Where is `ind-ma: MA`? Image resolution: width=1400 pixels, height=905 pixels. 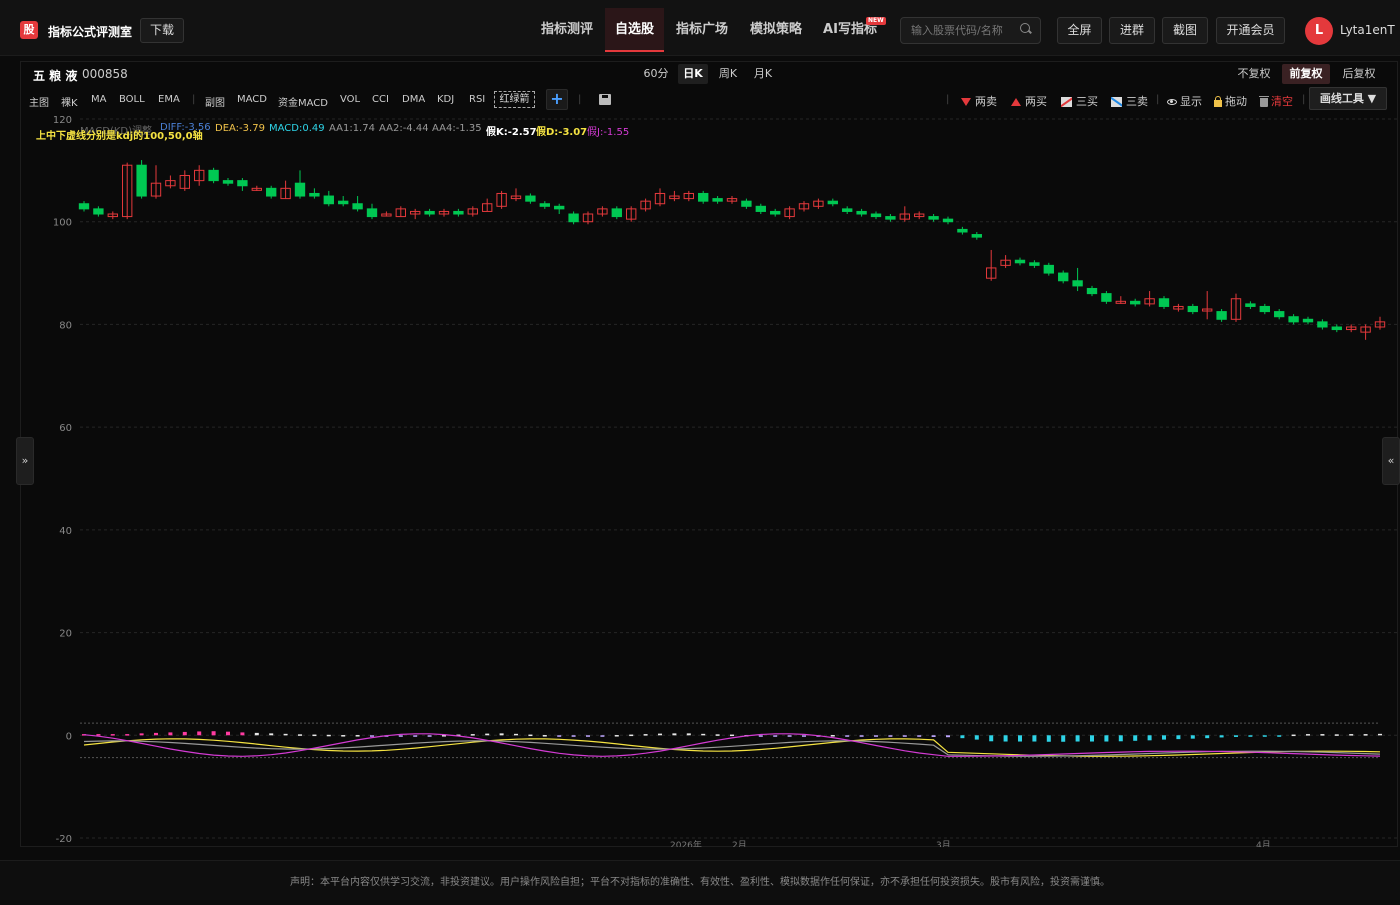 ind-ma: MA is located at coordinates (99, 99).